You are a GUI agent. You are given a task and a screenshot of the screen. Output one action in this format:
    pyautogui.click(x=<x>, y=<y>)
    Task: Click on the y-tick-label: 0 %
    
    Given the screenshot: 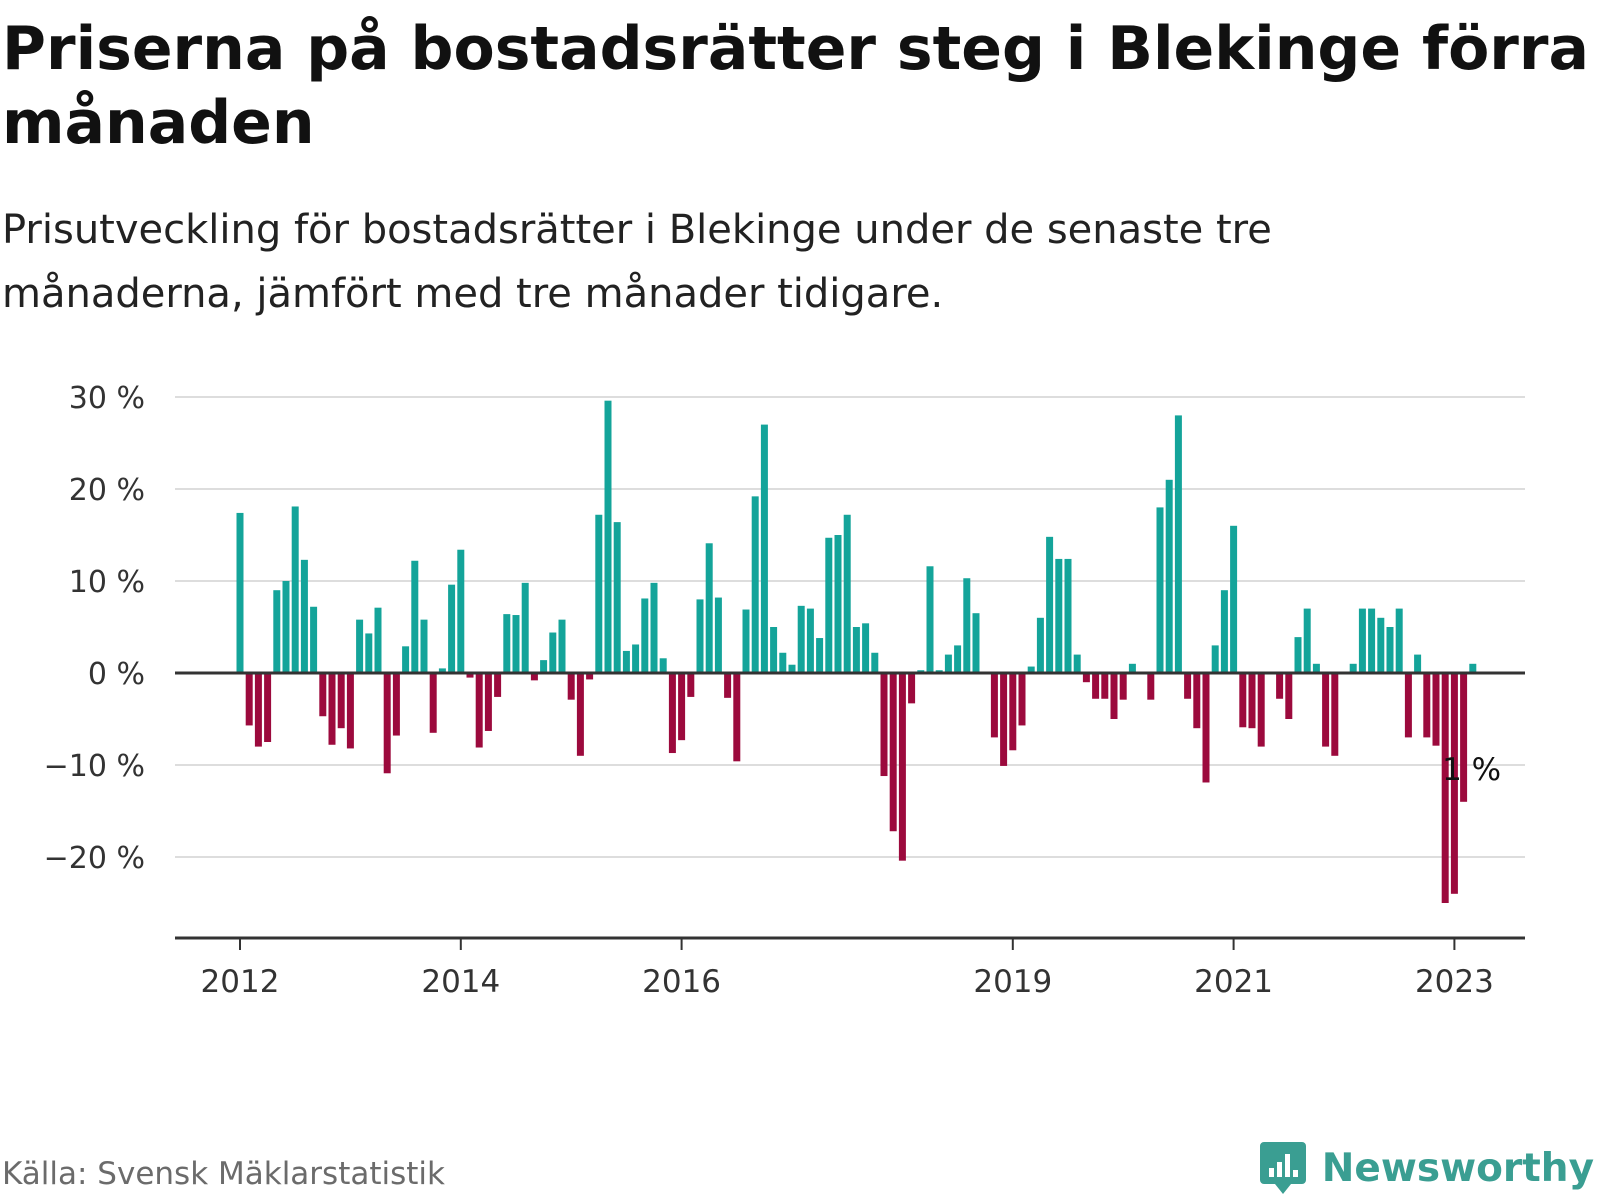 What is the action you would take?
    pyautogui.click(x=116, y=674)
    